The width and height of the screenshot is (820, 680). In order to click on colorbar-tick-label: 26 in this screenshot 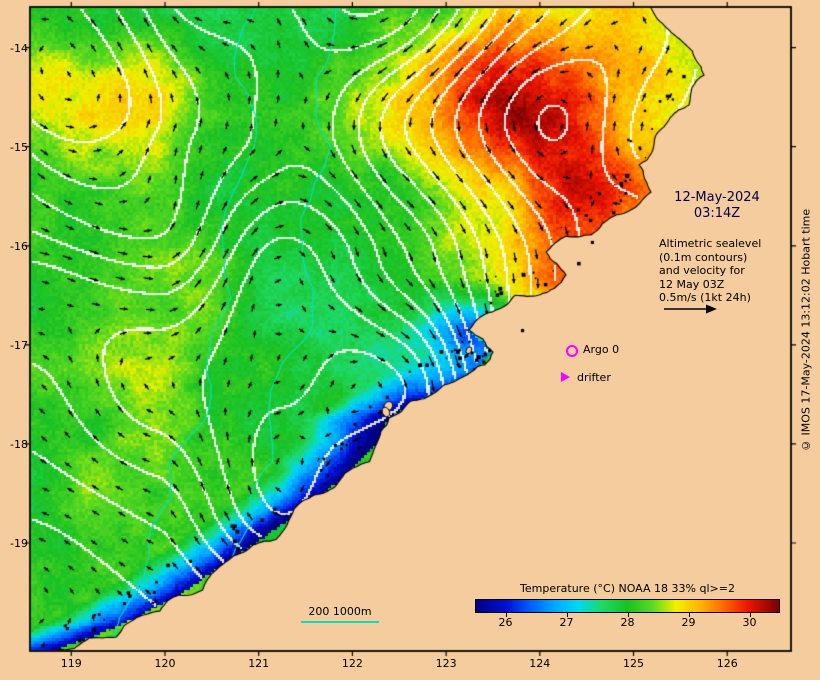, I will do `click(505, 622)`.